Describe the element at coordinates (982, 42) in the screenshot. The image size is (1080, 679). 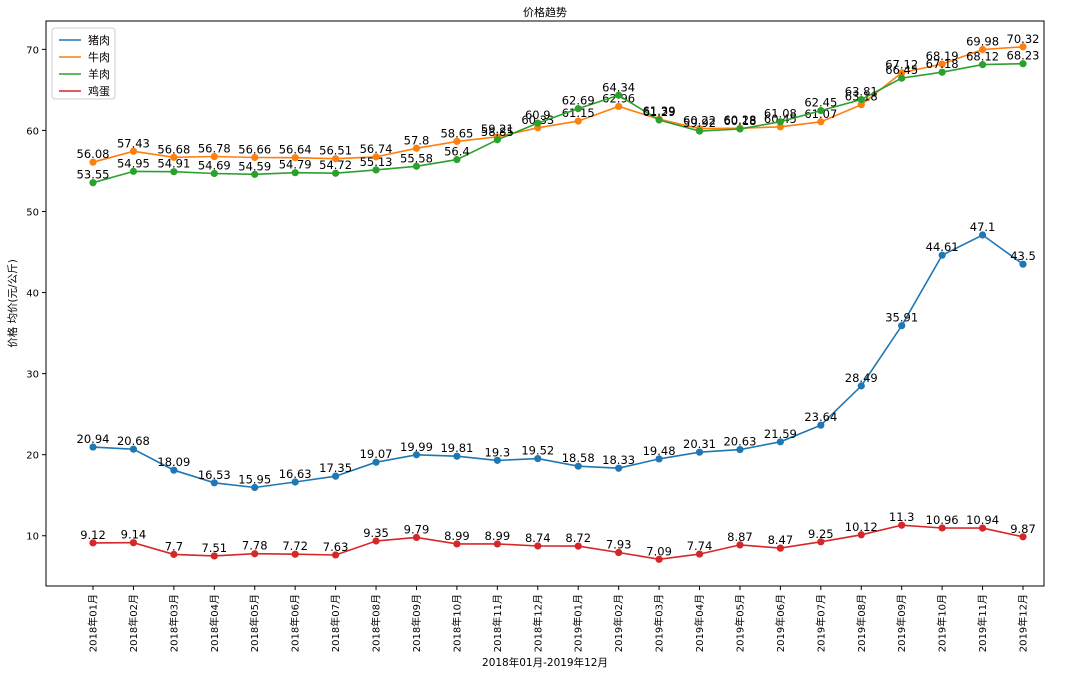
I see `data-label: 69.98` at that location.